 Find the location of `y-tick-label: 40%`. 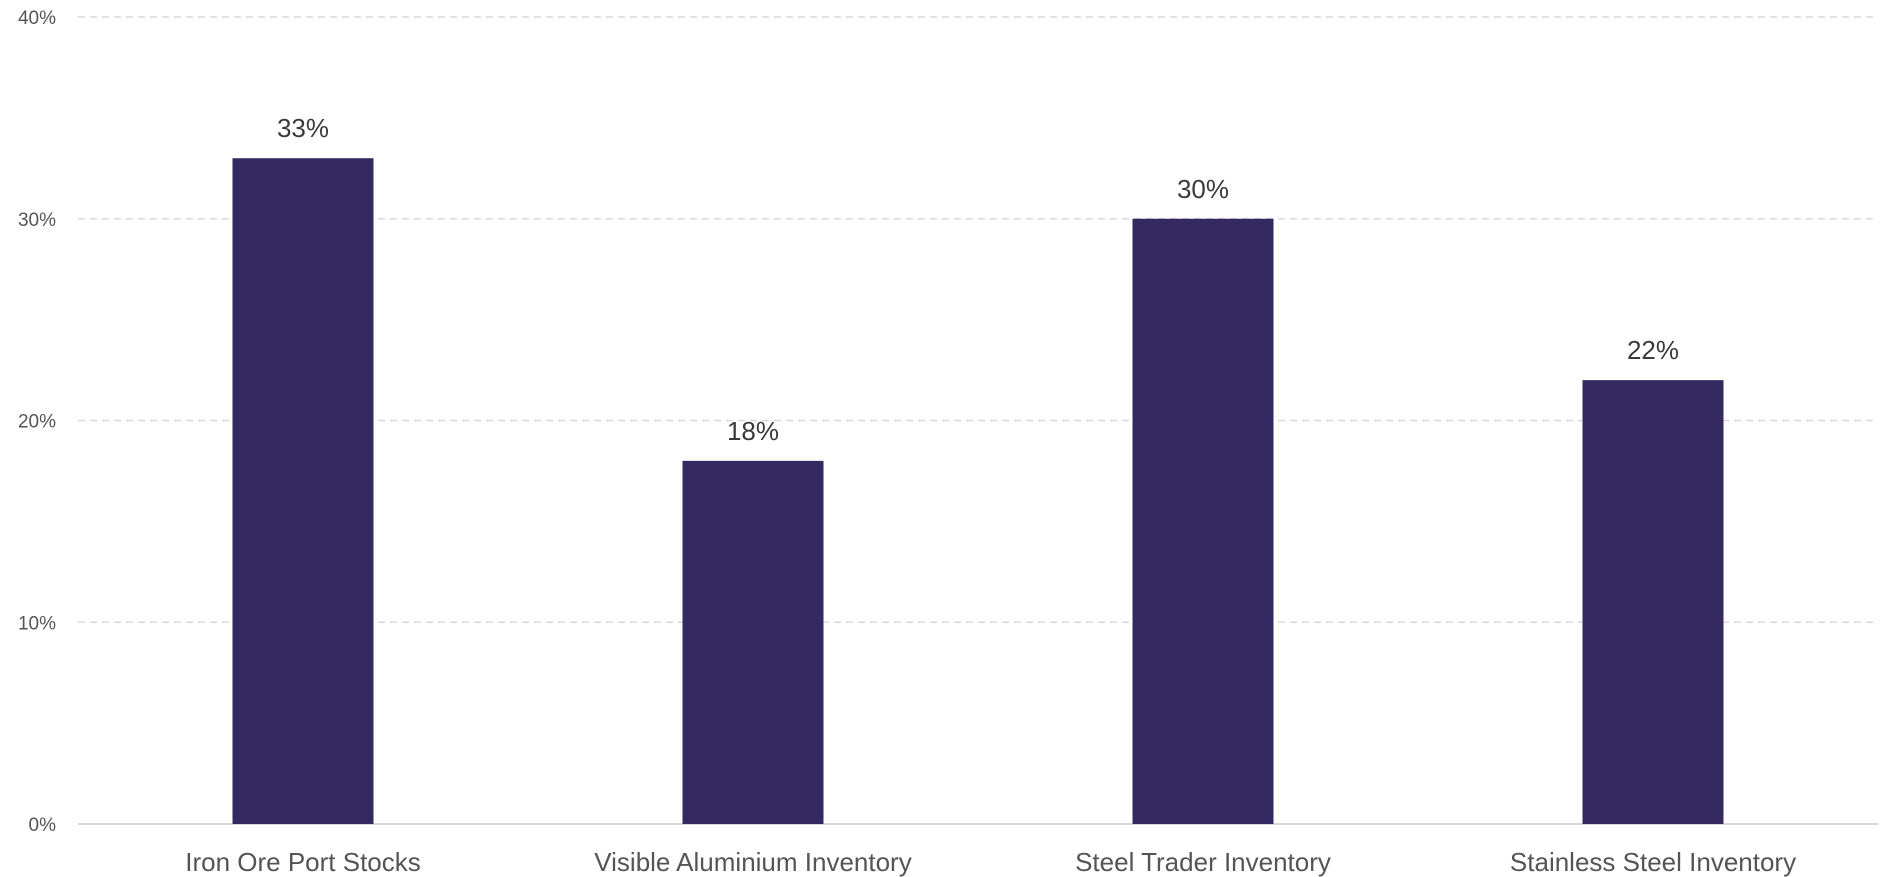

y-tick-label: 40% is located at coordinates (37, 18).